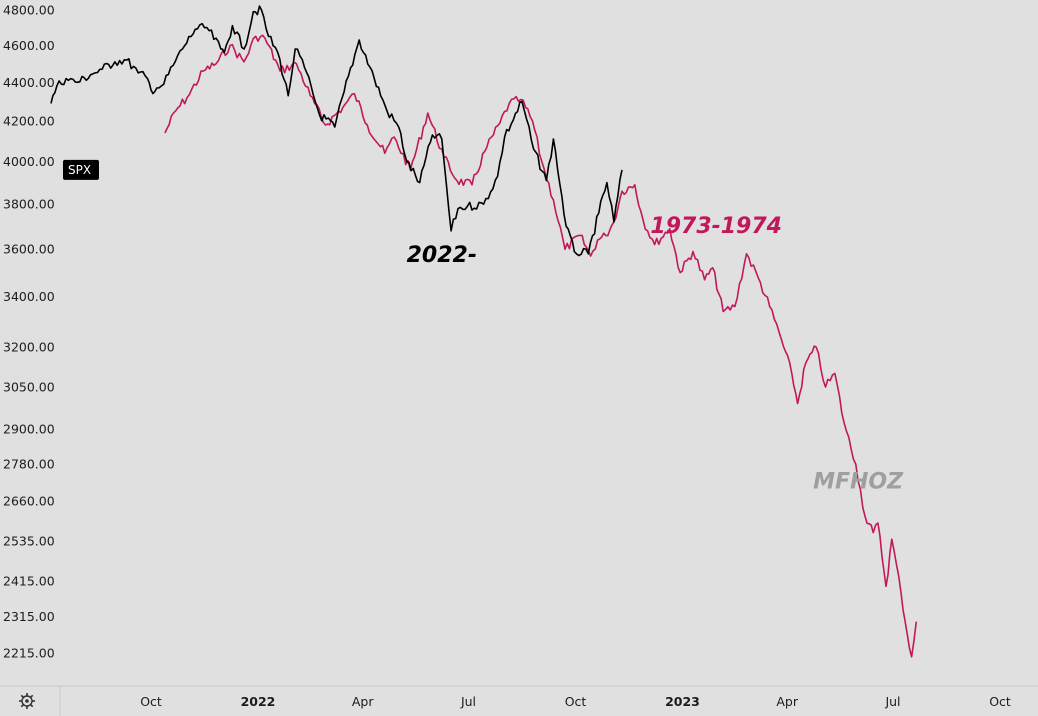 The height and width of the screenshot is (716, 1038). I want to click on y-tick-label: 4400.00, so click(29, 82).